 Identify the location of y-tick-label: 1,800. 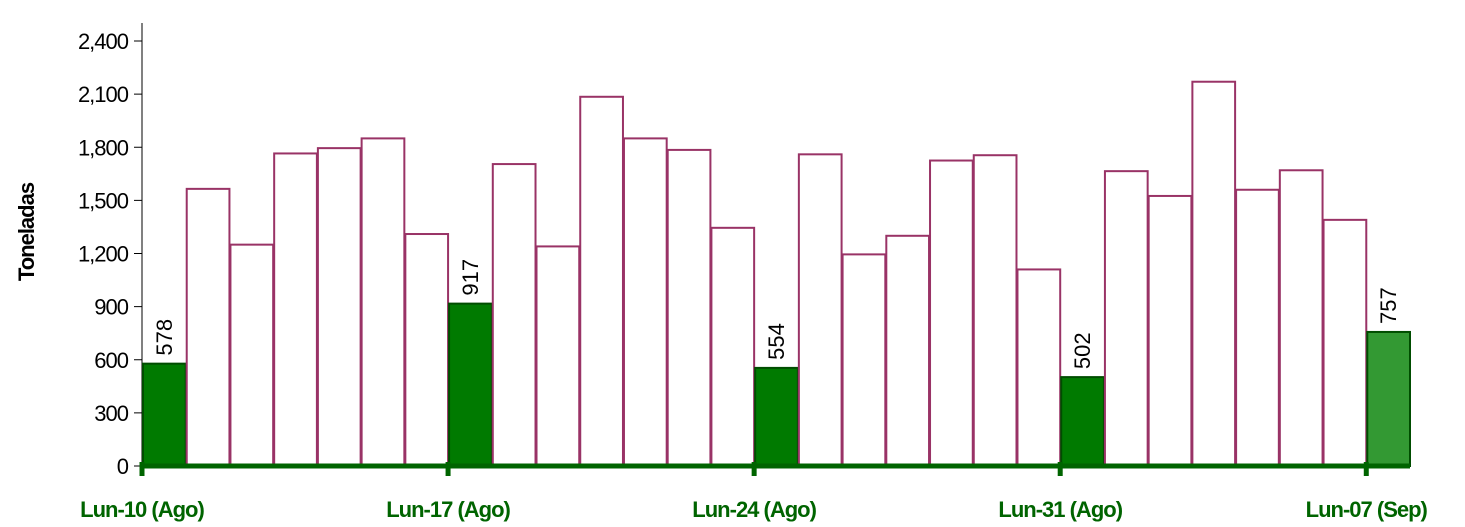
(103, 147).